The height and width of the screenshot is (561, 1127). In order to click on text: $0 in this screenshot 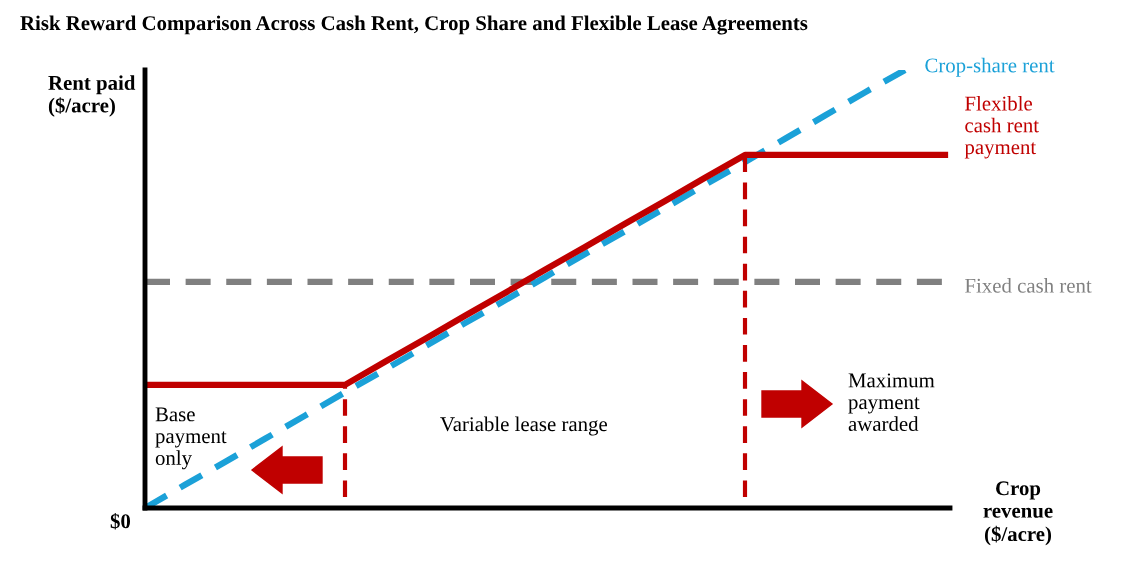, I will do `click(120, 521)`.